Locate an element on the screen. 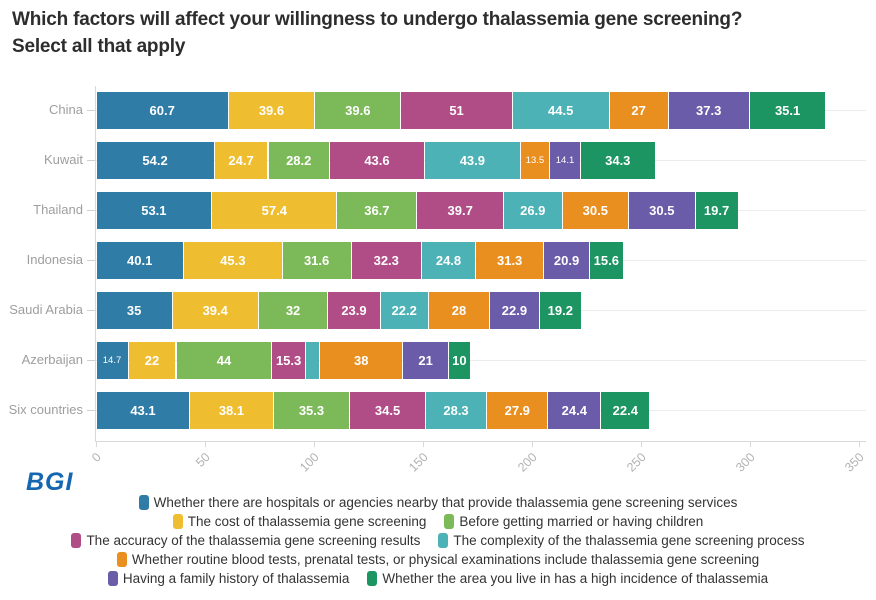  bar-segment-kuwait-the-complexity-of-the-th: 43.9 is located at coordinates (472, 160).